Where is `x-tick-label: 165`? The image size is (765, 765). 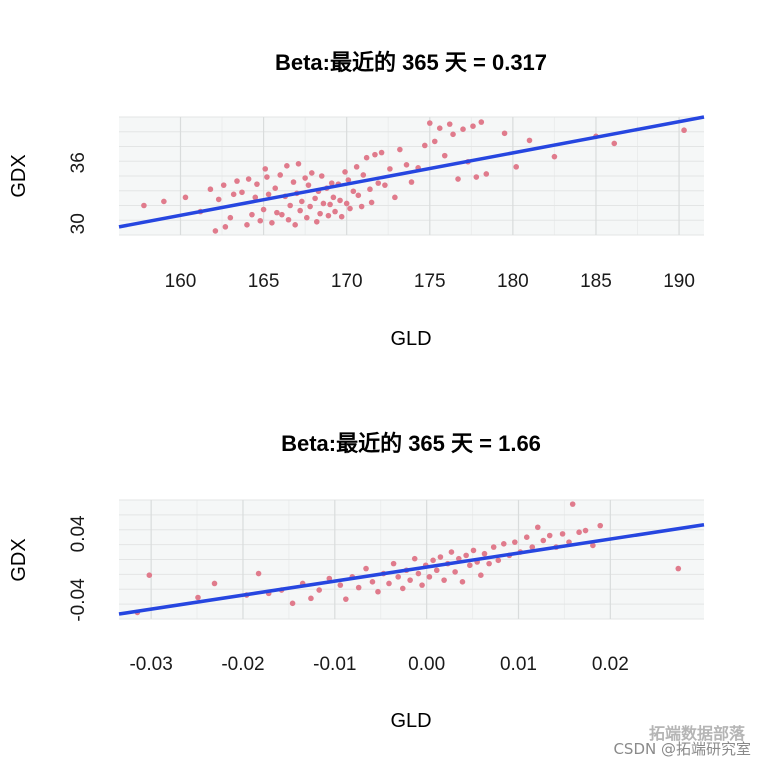
x-tick-label: 165 is located at coordinates (264, 281).